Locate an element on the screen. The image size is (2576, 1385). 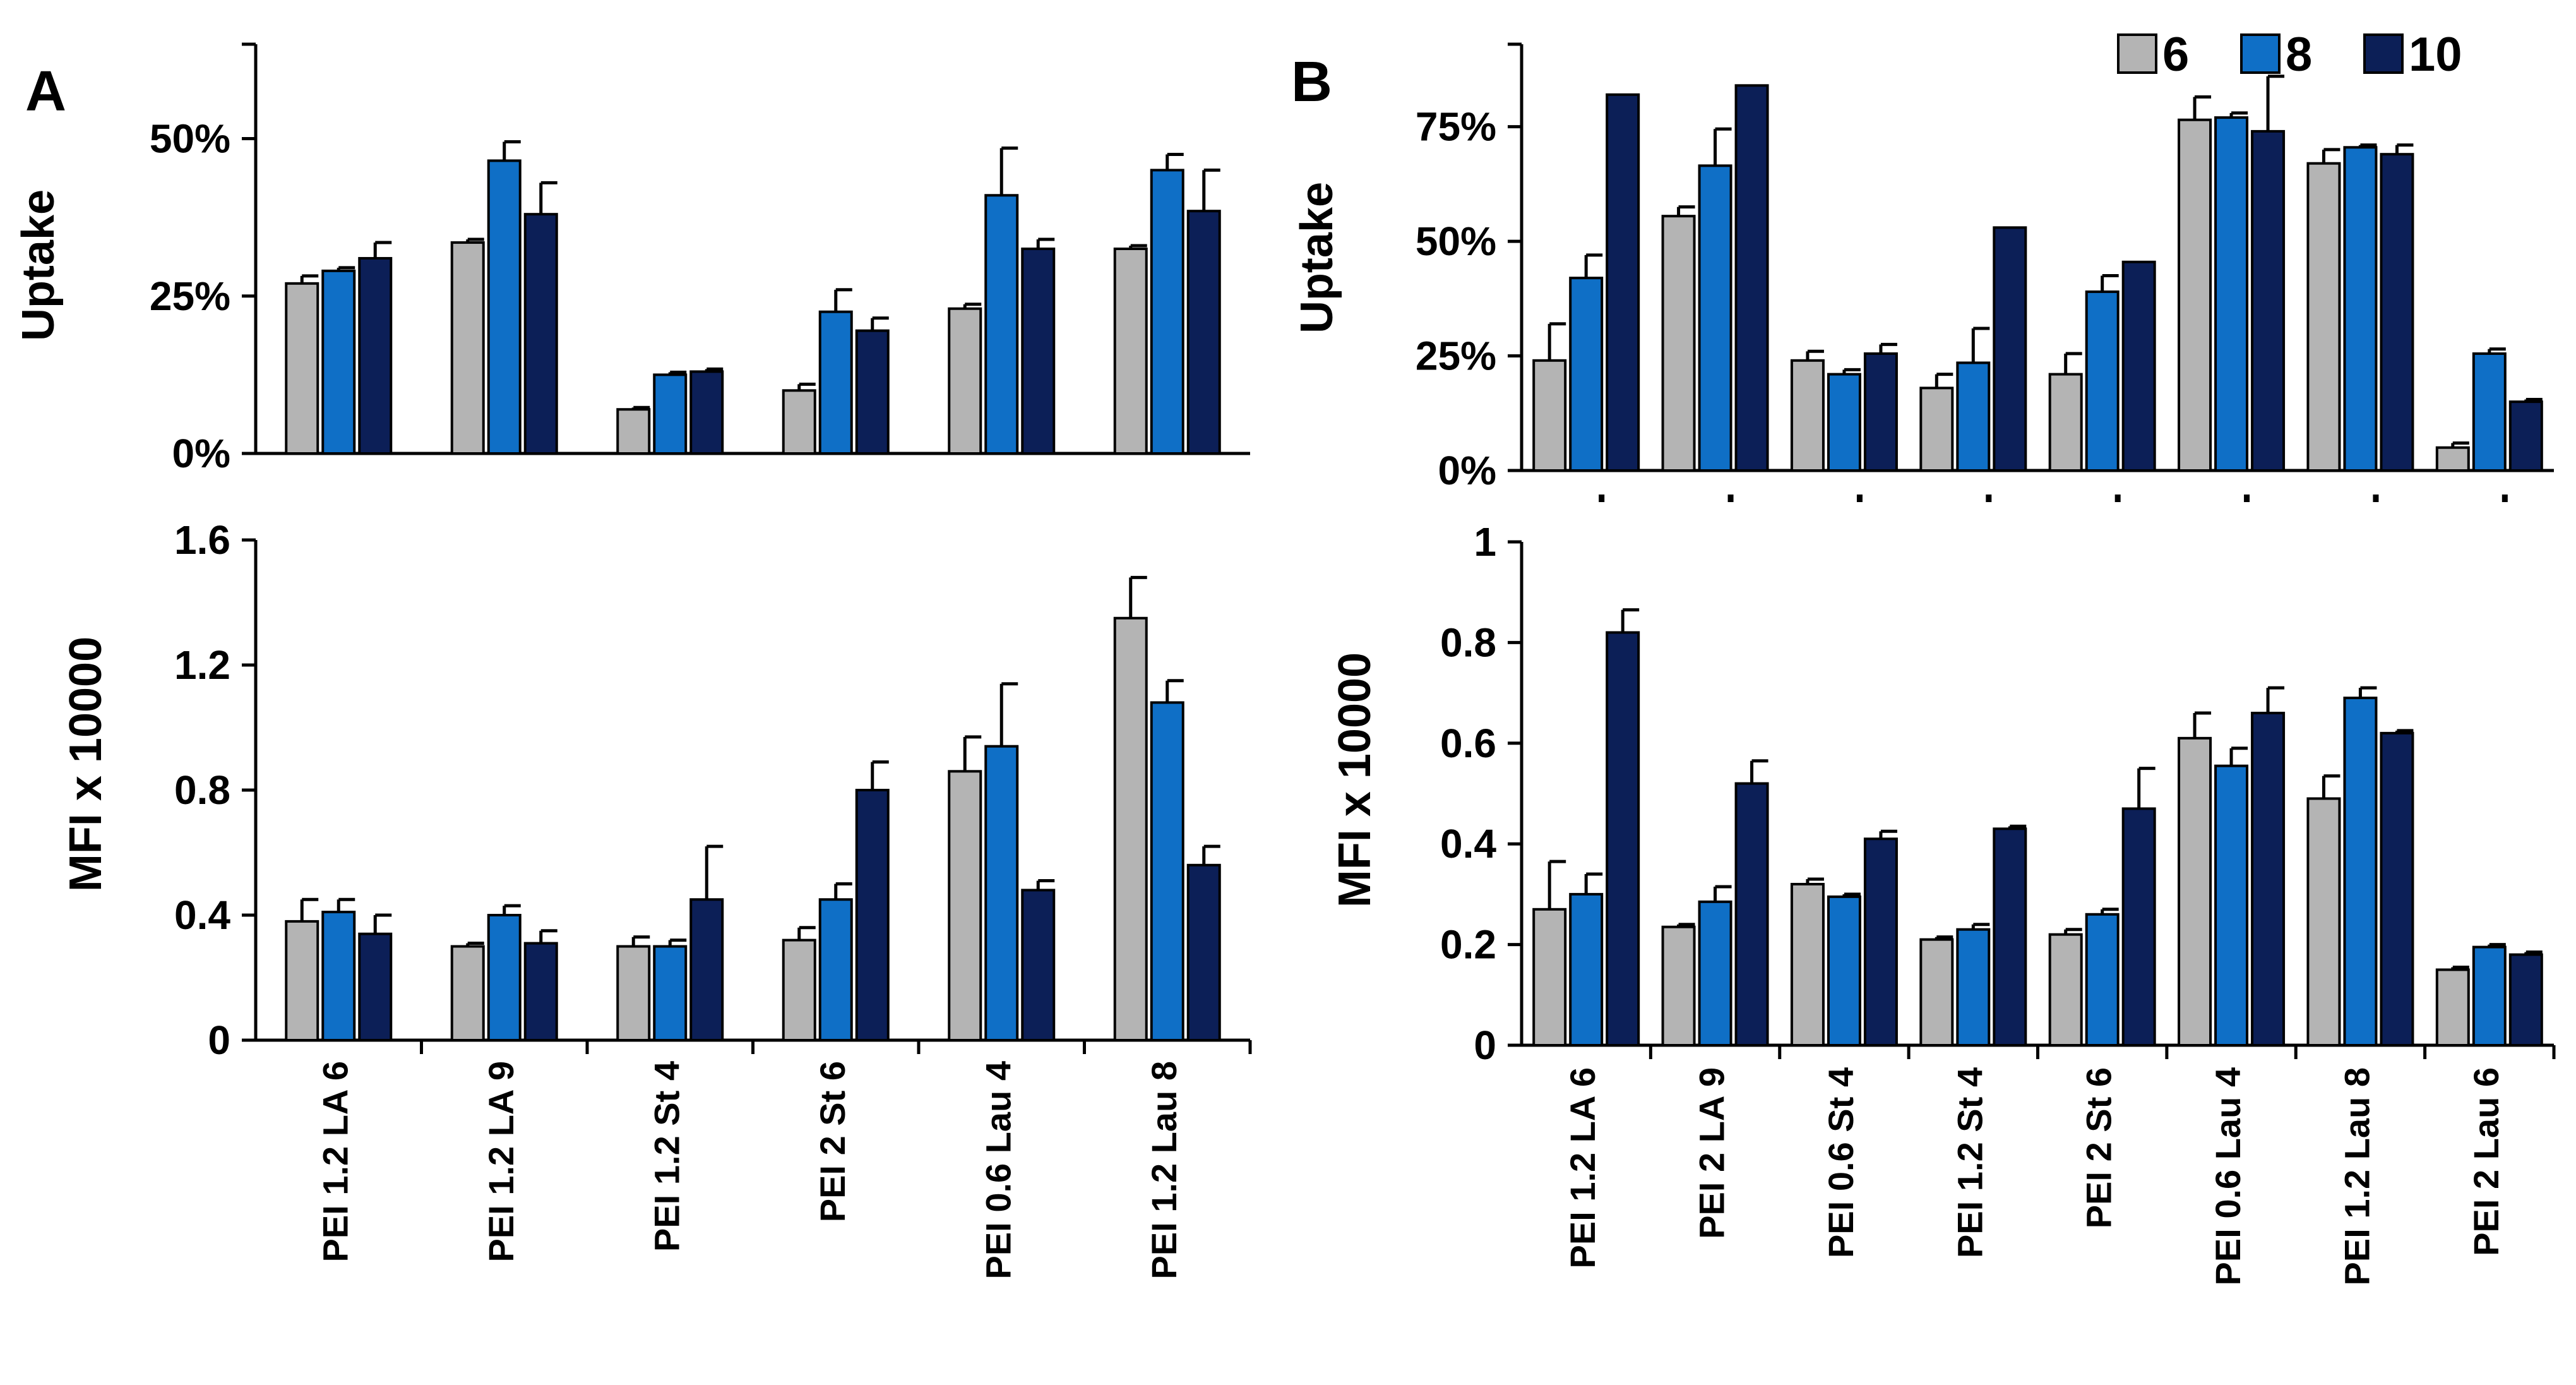
y-axis-label: Uptake is located at coordinates (38, 265).